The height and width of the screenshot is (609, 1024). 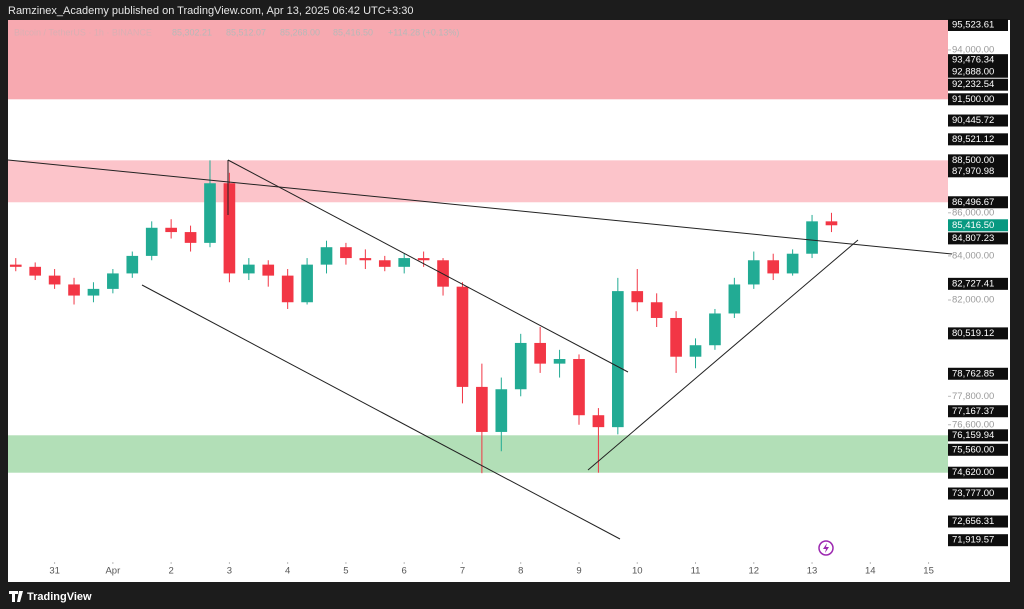 I want to click on price-label: 72,656.31, so click(x=973, y=521).